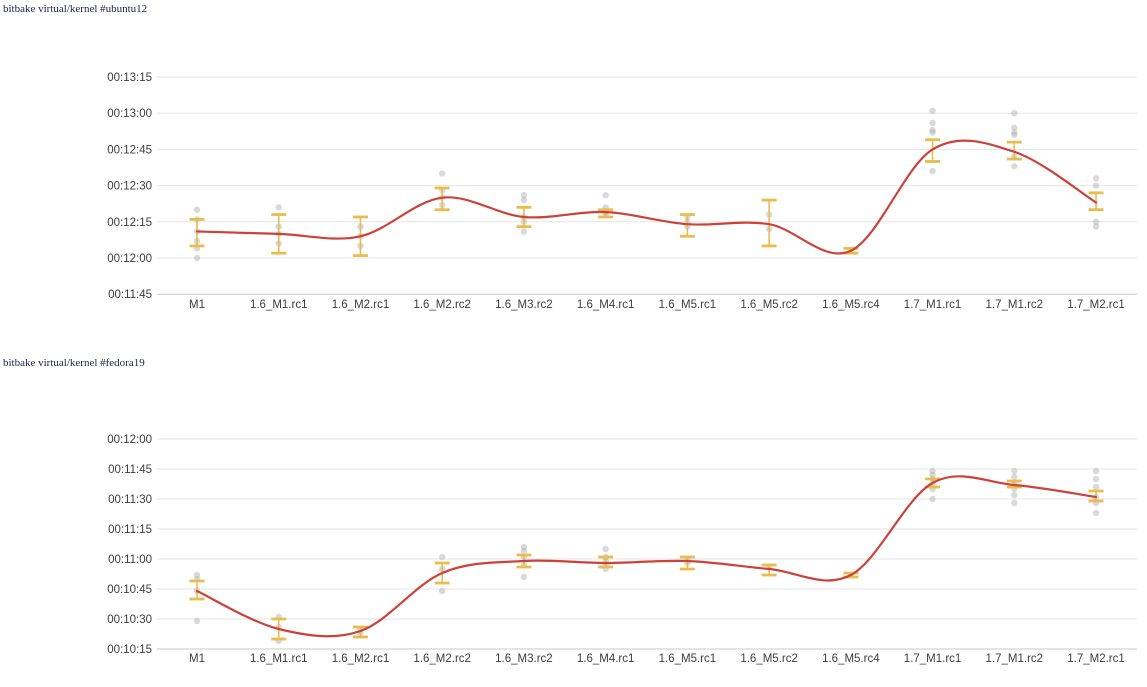  Describe the element at coordinates (129, 650) in the screenshot. I see `y-tick-label: 00:10:15` at that location.